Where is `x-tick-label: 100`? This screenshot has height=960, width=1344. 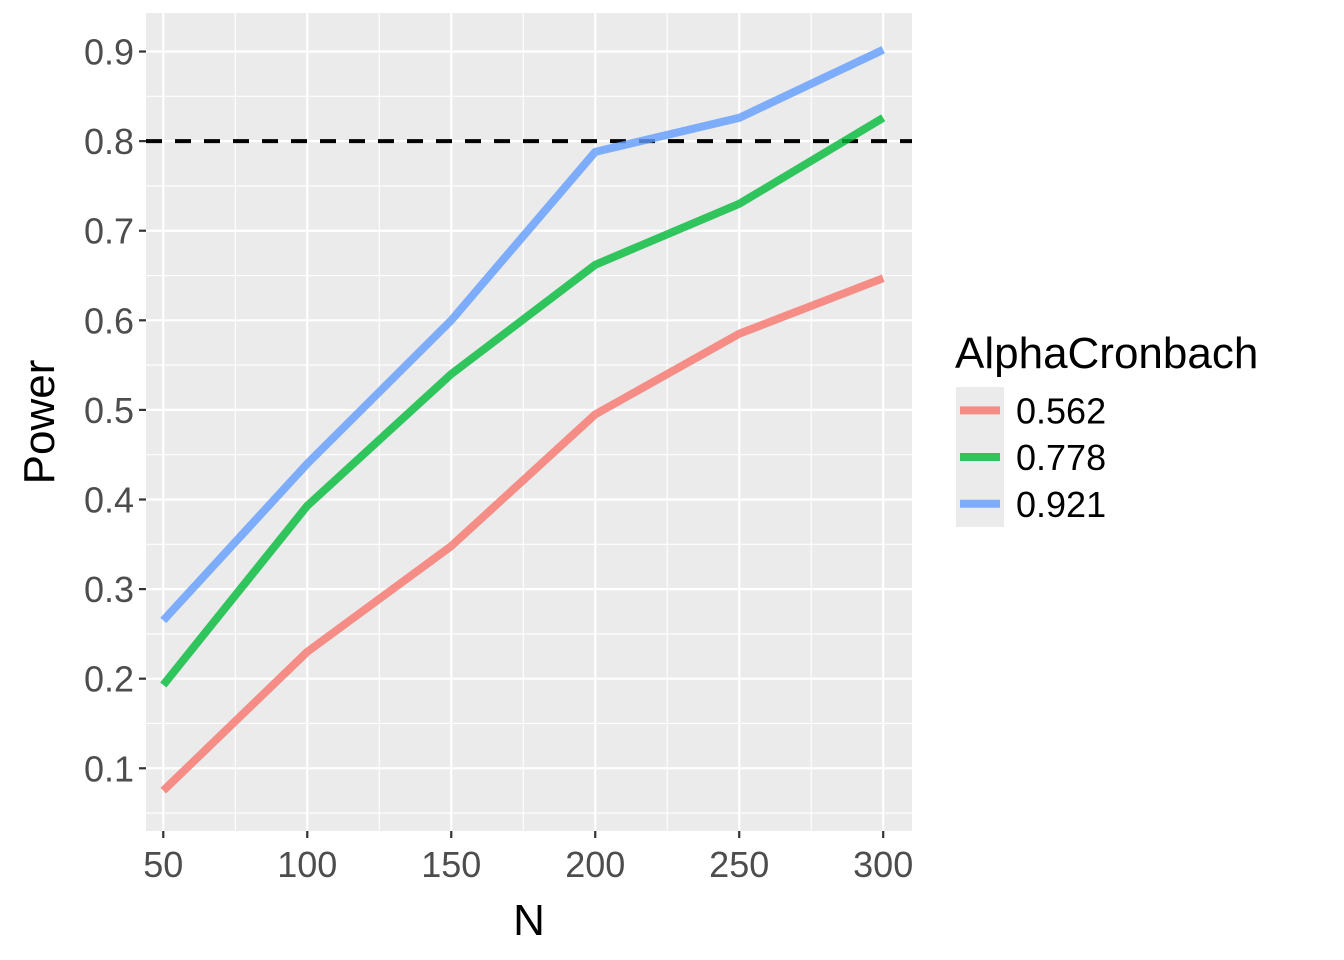 x-tick-label: 100 is located at coordinates (307, 864).